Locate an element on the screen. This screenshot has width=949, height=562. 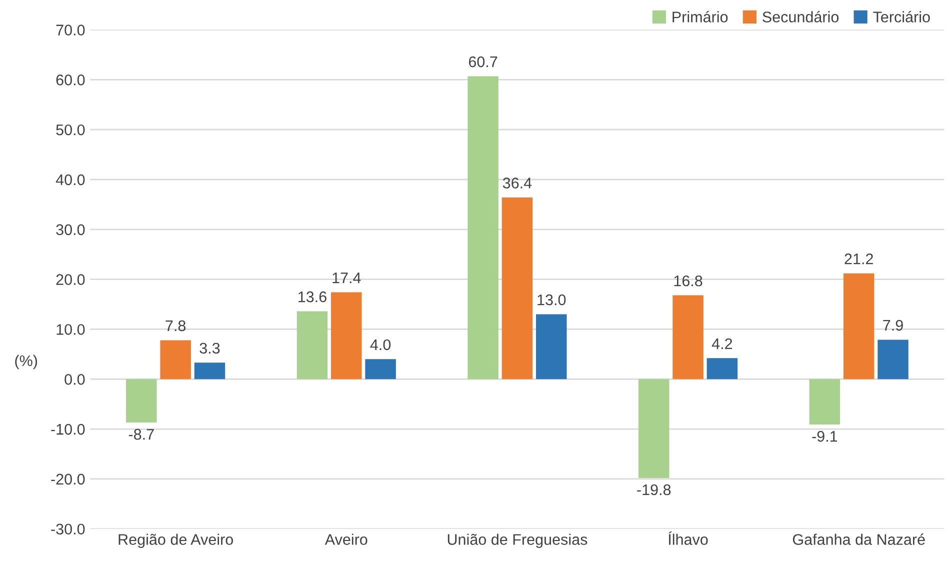
legend-label: Terciário is located at coordinates (901, 16).